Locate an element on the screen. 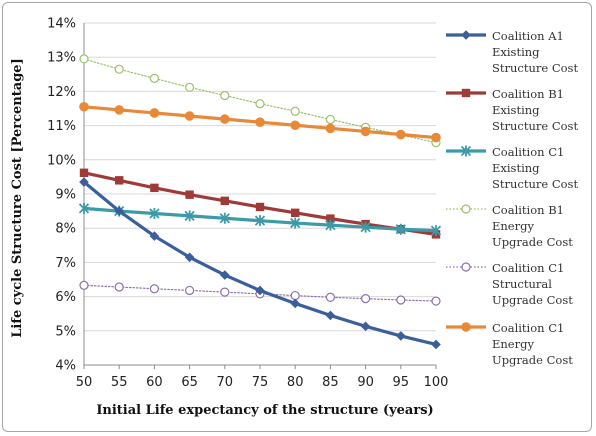 The width and height of the screenshot is (596, 436). y-tick-label: 14% is located at coordinates (61, 24).